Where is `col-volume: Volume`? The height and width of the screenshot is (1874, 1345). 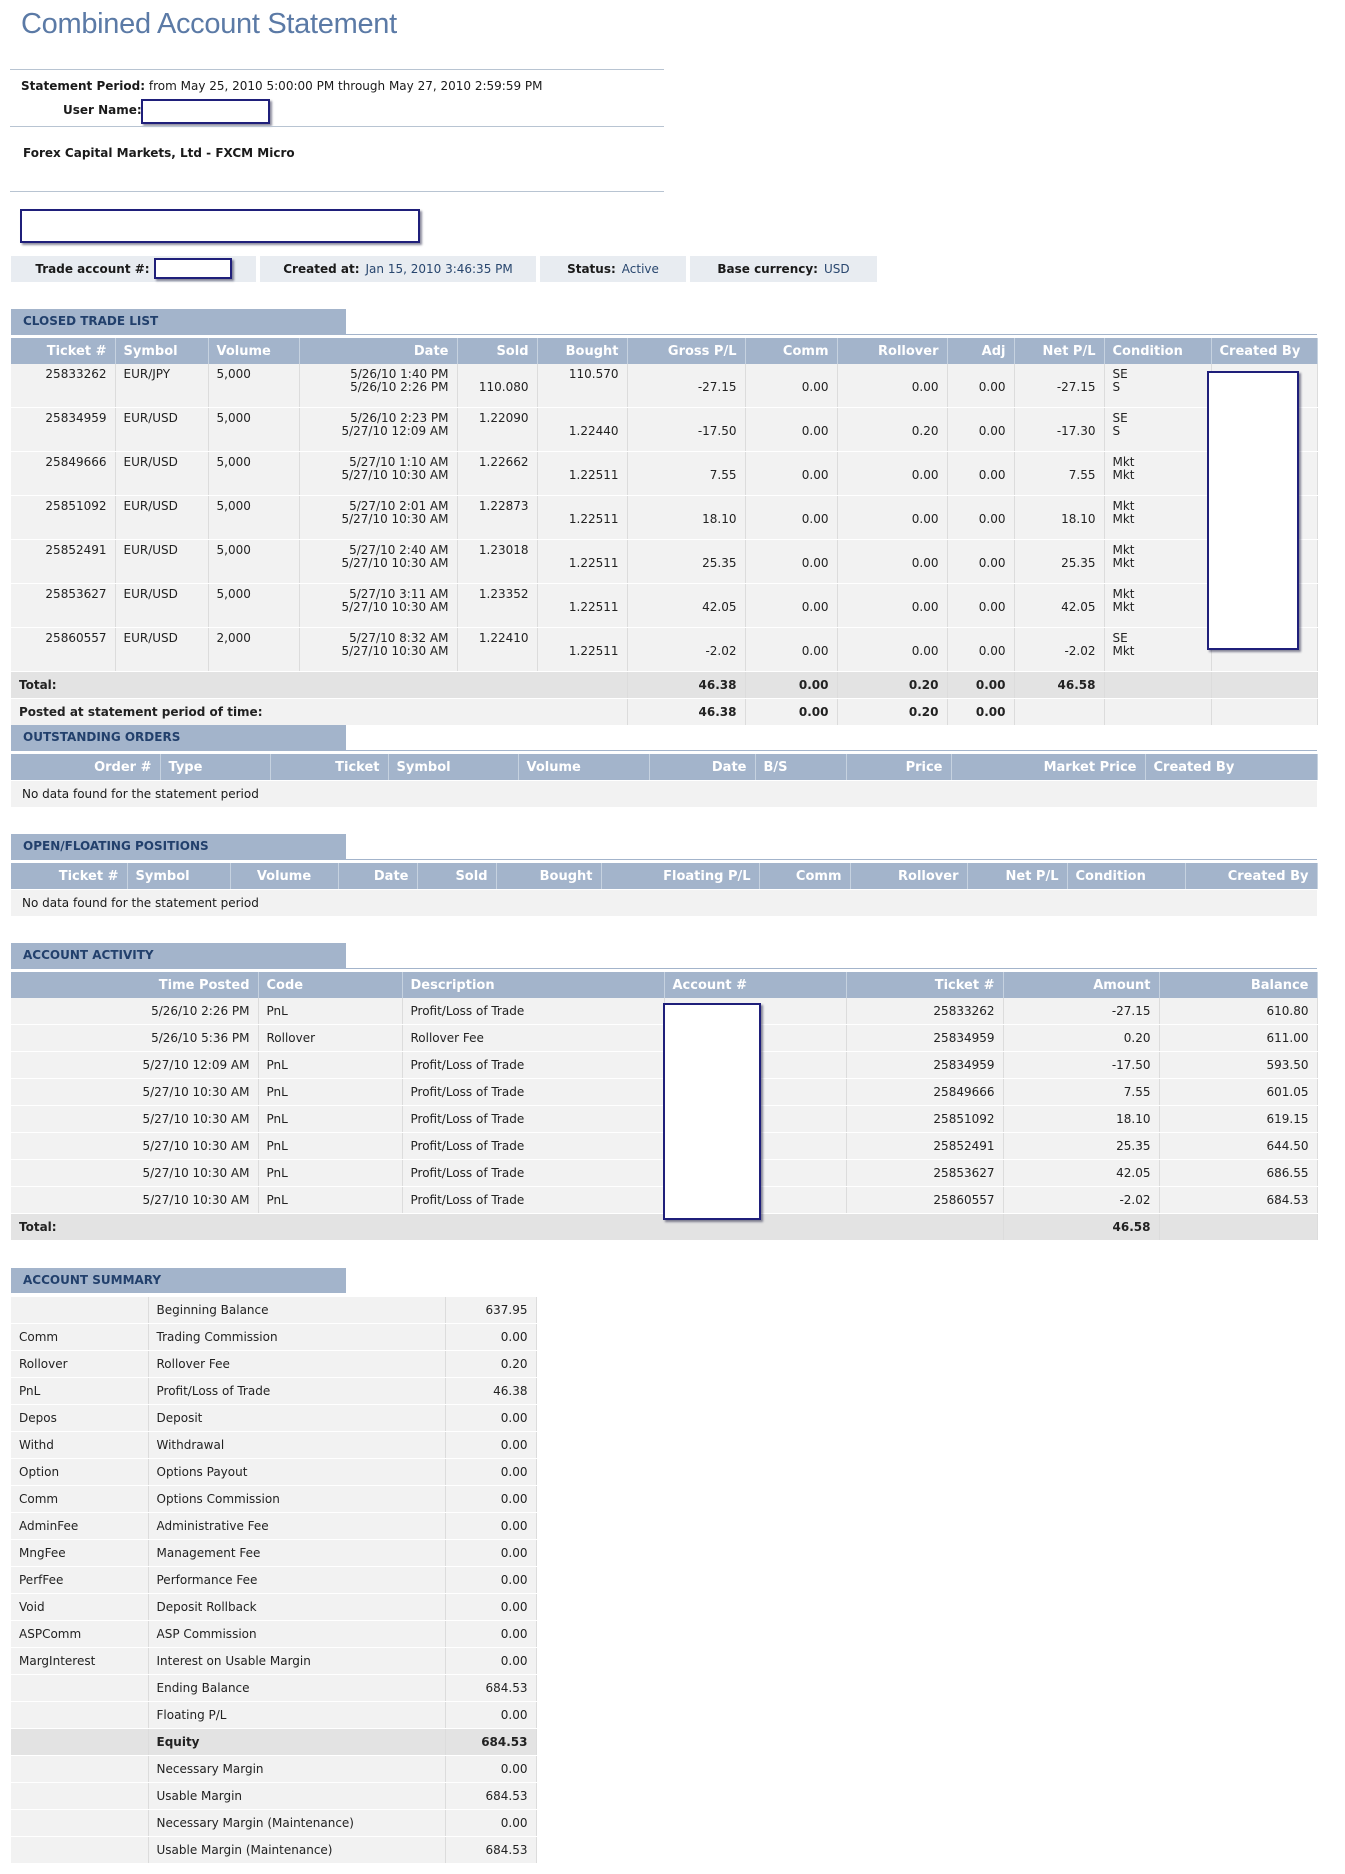 col-volume: Volume is located at coordinates (284, 876).